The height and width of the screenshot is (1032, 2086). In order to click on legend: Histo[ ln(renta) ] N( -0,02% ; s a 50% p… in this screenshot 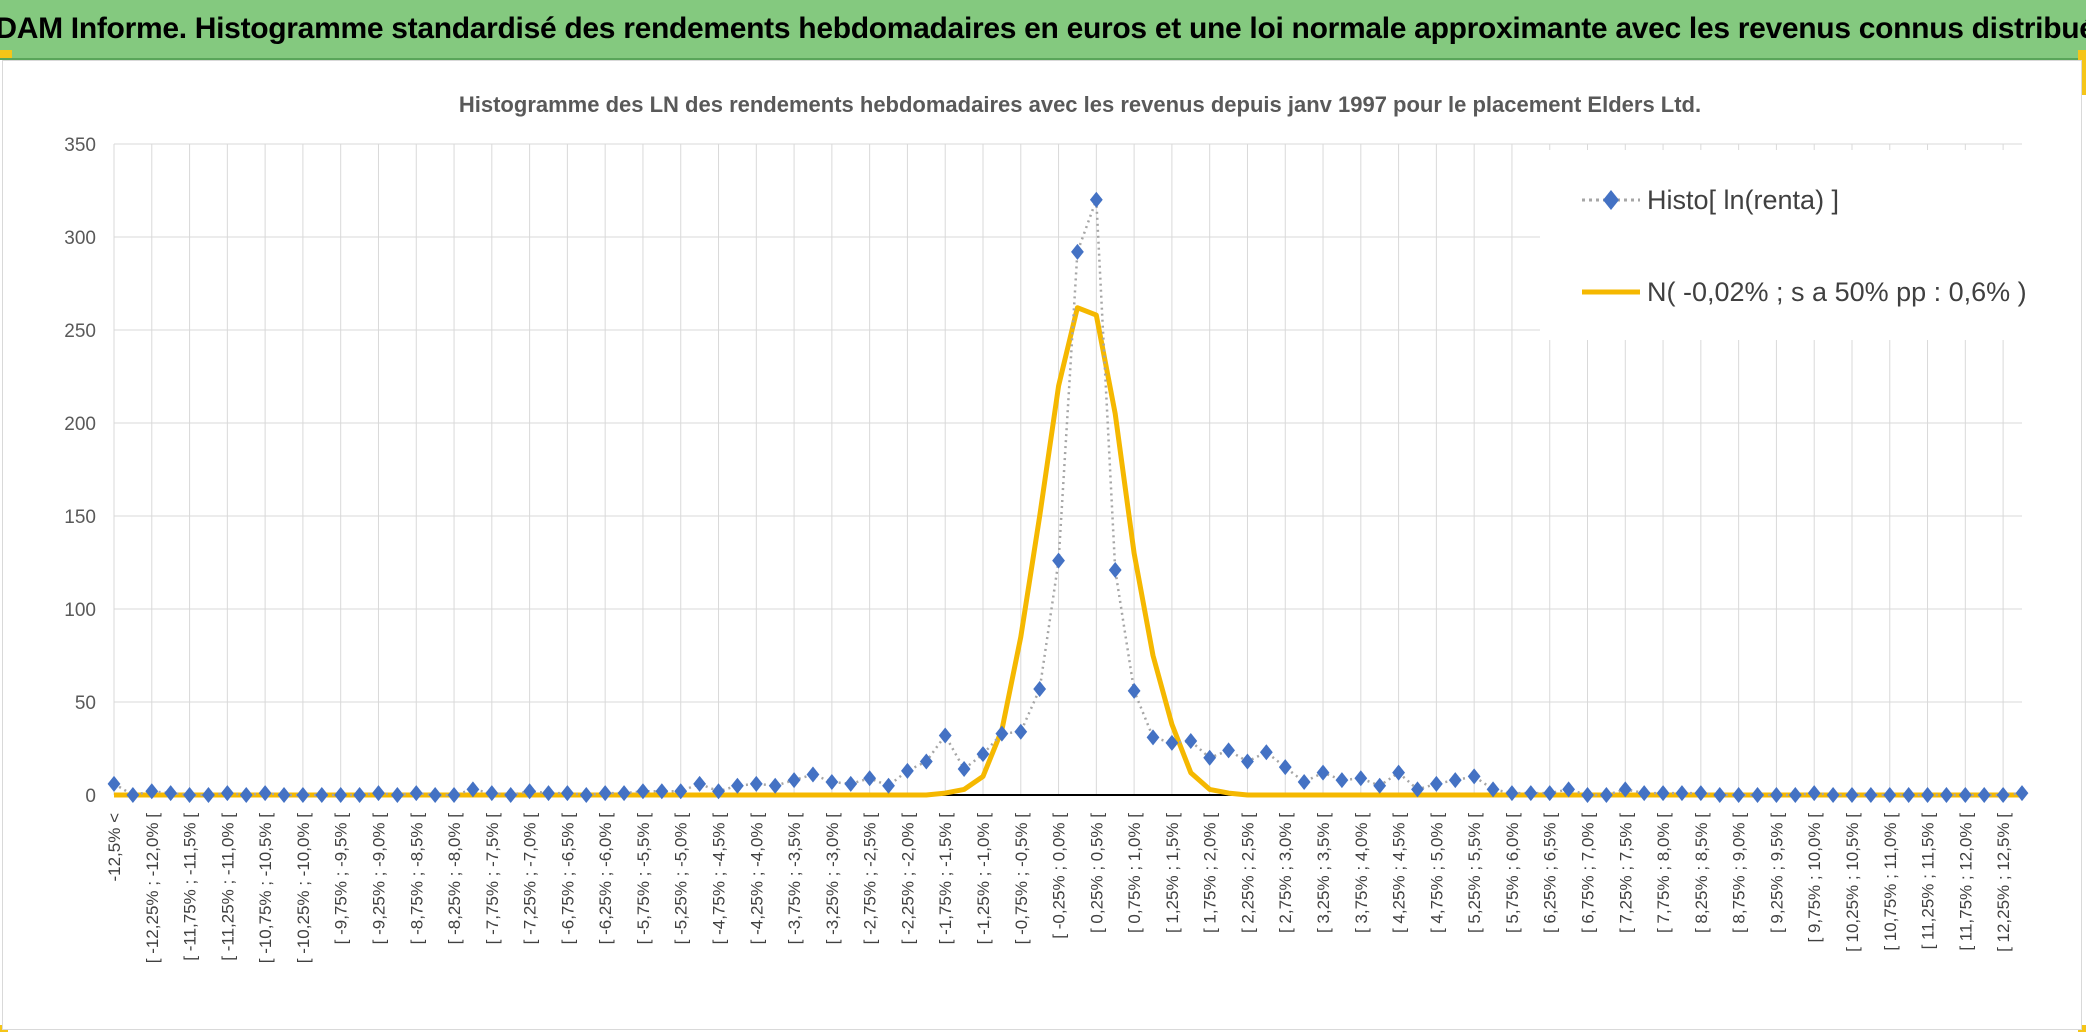, I will do `click(1785, 245)`.